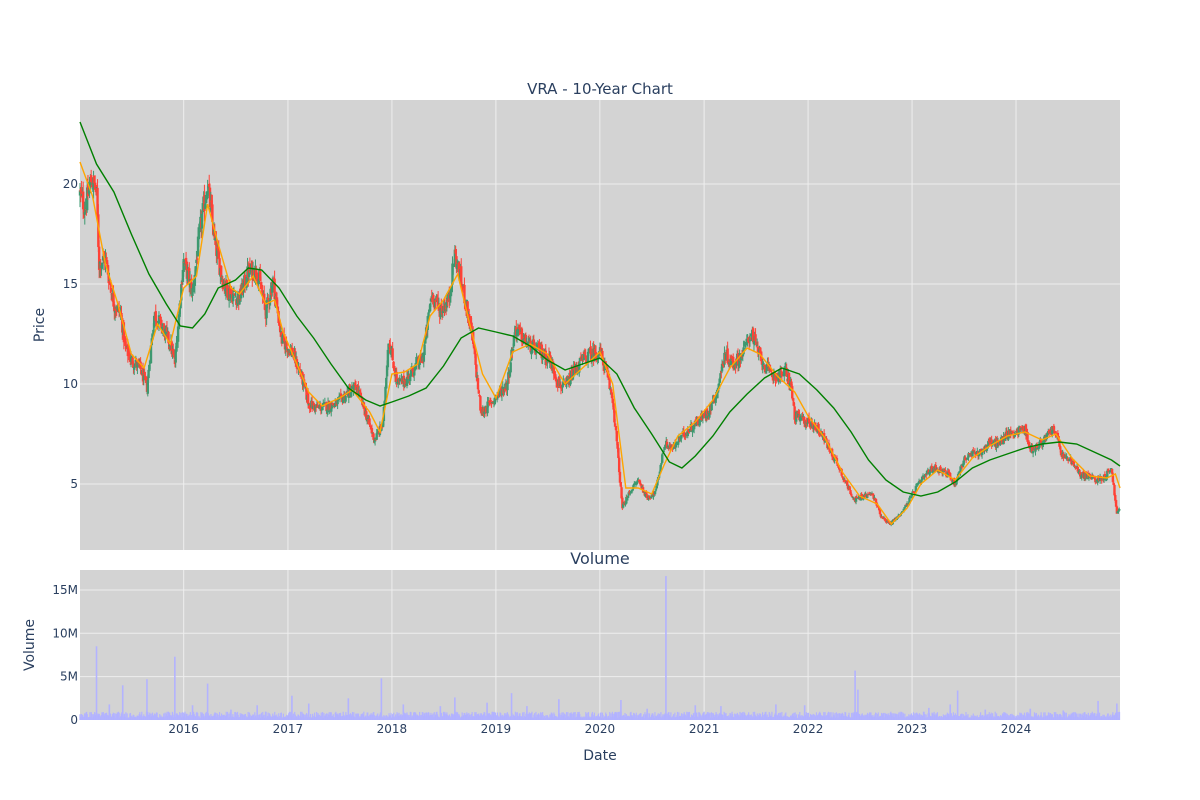 This screenshot has height=800, width=1200. What do you see at coordinates (511, 706) in the screenshot?
I see `volume-spike-bar` at bounding box center [511, 706].